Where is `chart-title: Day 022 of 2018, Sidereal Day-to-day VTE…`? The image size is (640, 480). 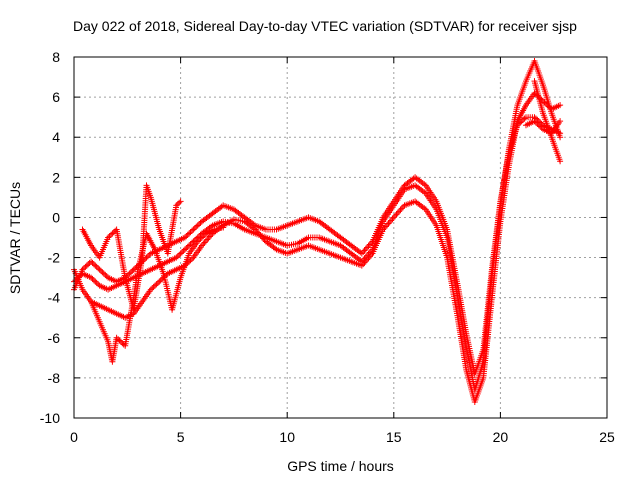
chart-title: Day 022 of 2018, Sidereal Day-to-day VTE… is located at coordinates (325, 26).